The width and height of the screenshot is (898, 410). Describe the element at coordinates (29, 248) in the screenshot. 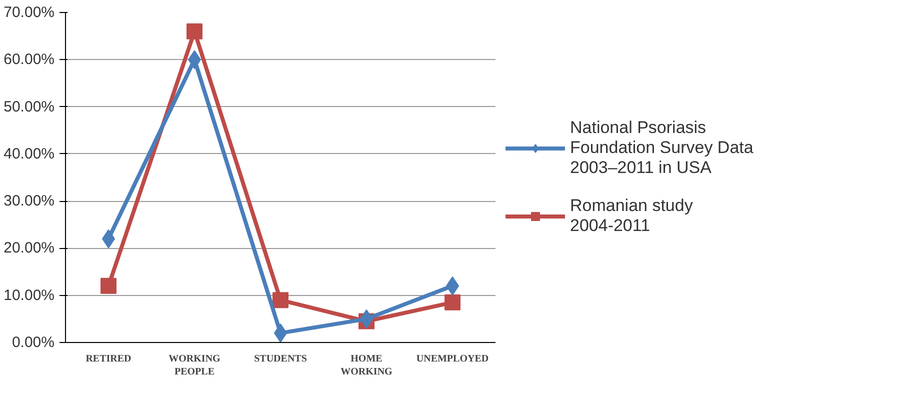

I see `y-tick-label: 20.00%` at that location.